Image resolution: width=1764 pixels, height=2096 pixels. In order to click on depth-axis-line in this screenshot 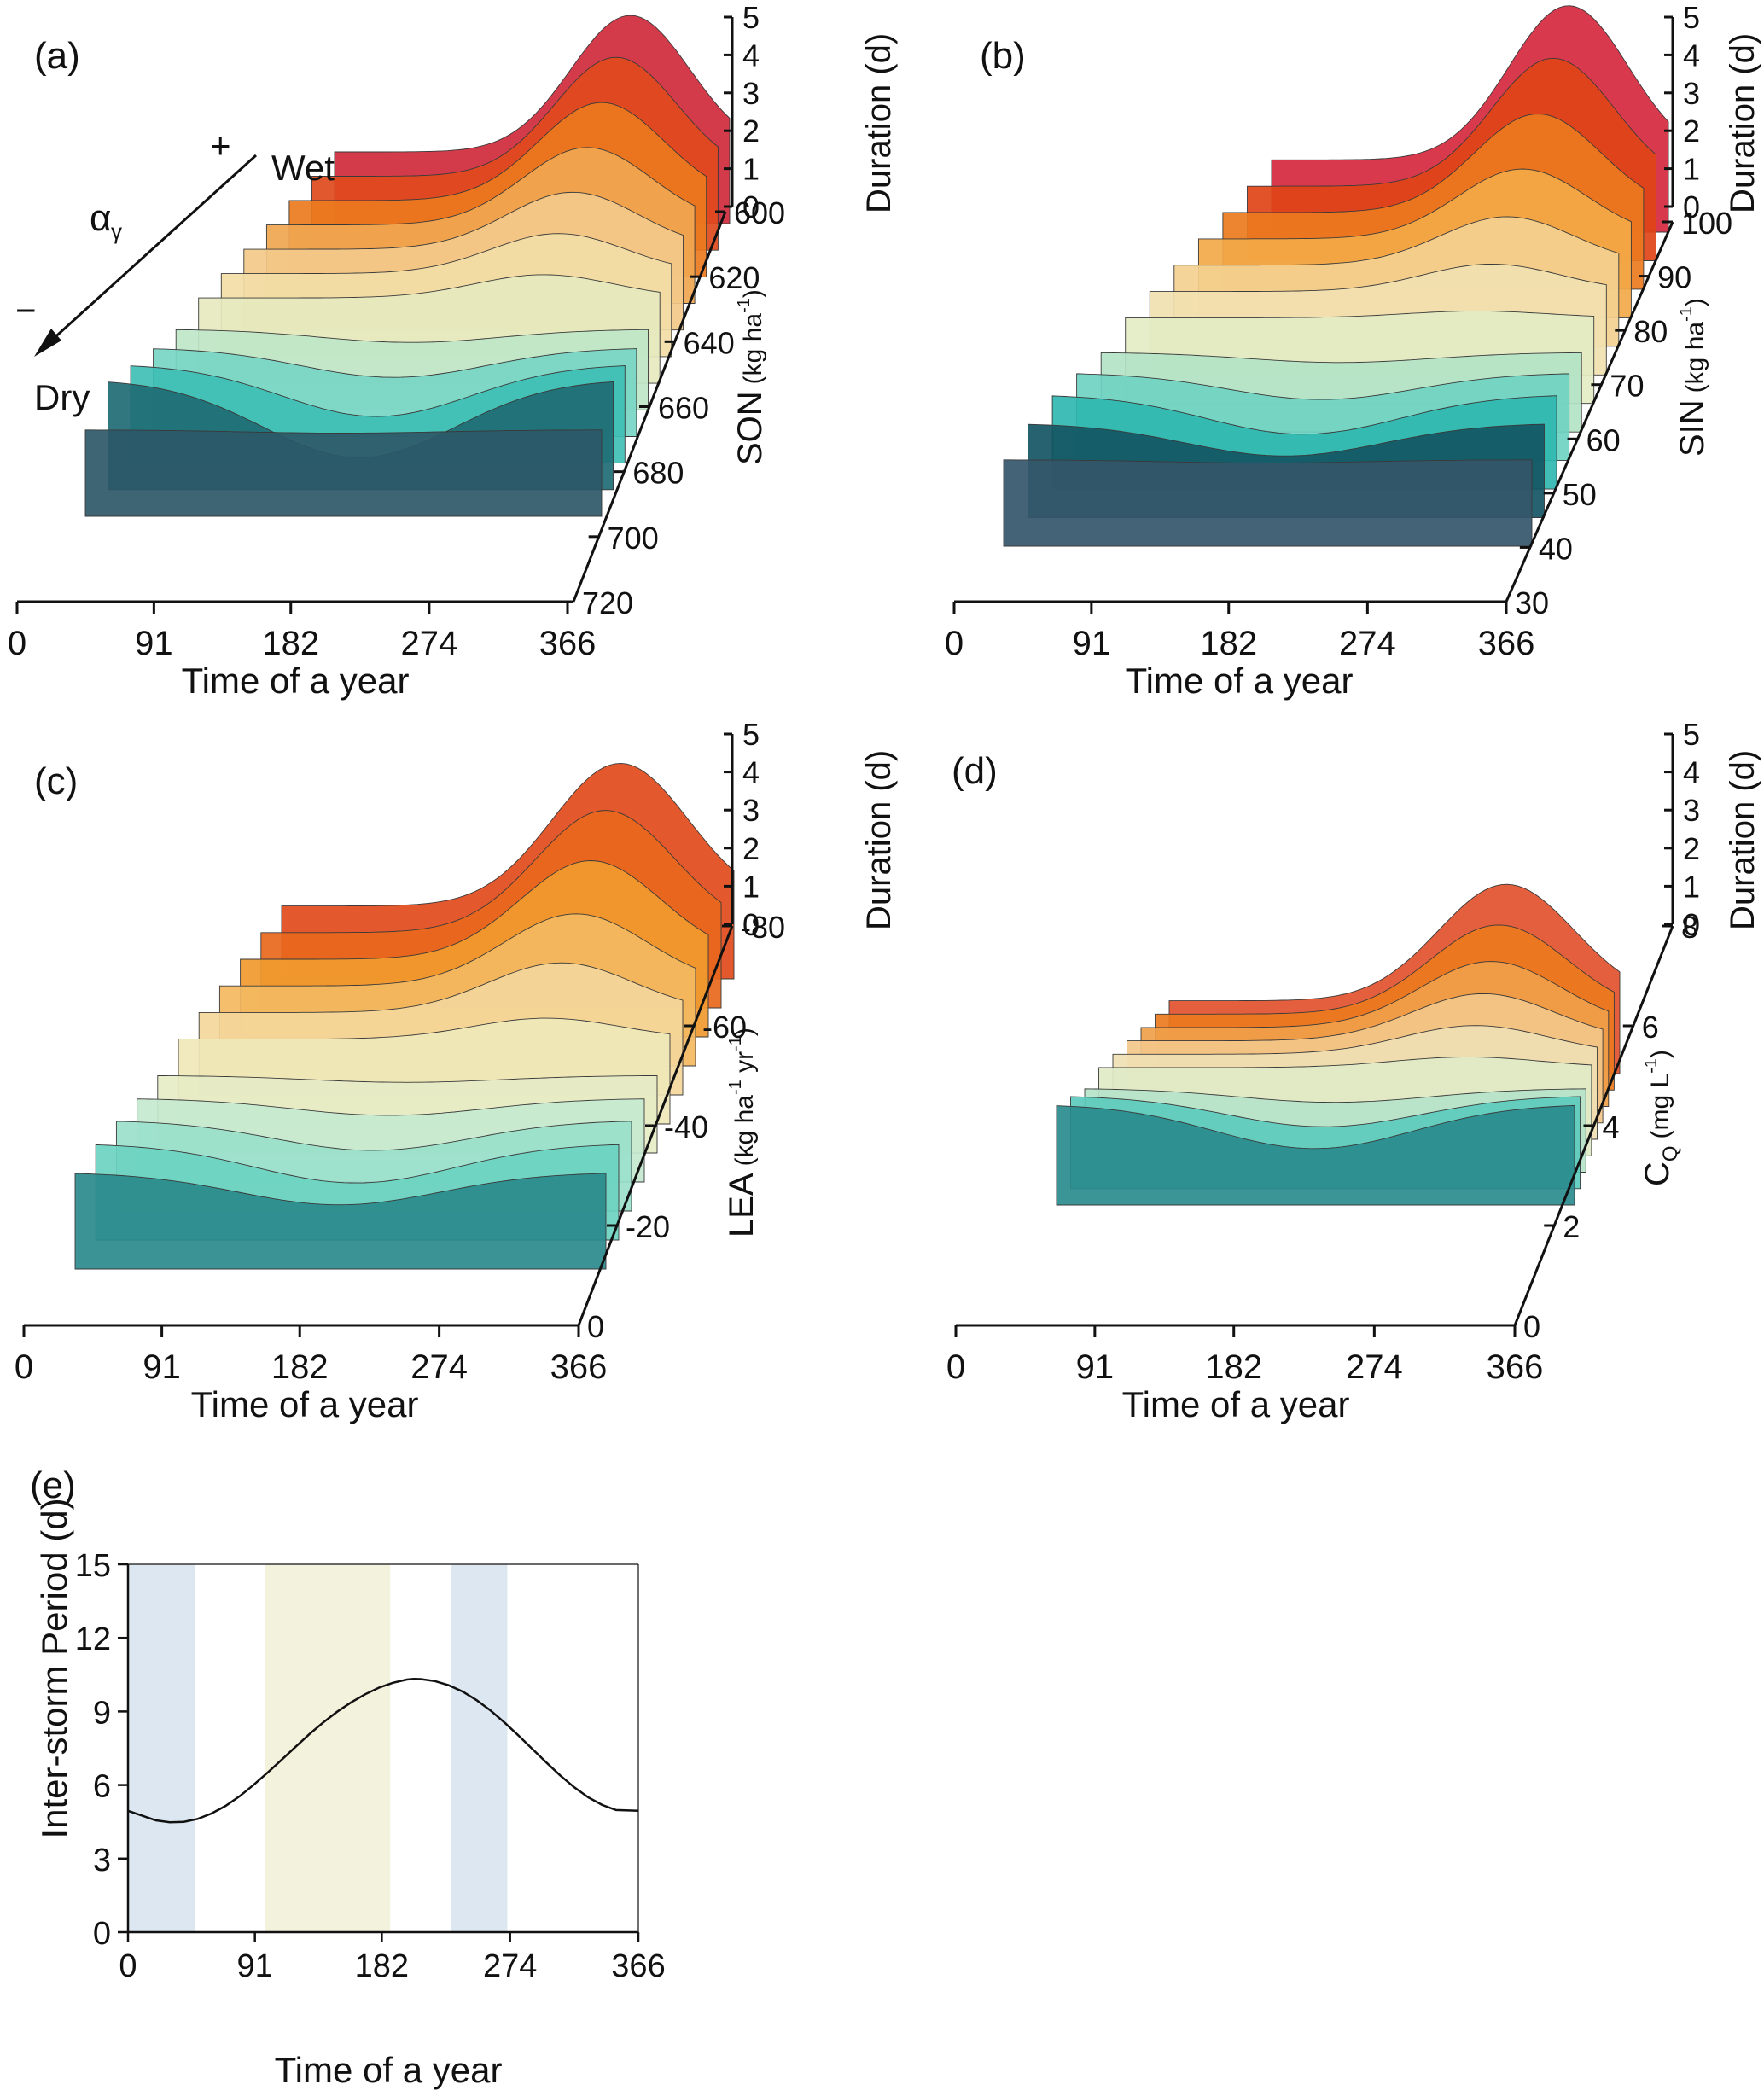, I will do `click(1590, 412)`.